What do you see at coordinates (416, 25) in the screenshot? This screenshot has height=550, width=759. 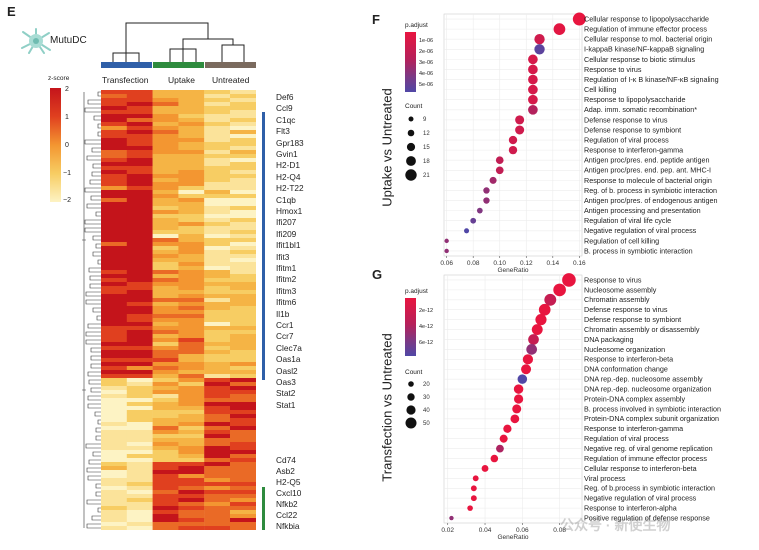 I see `panel-f-padj-title: p.adjust` at bounding box center [416, 25].